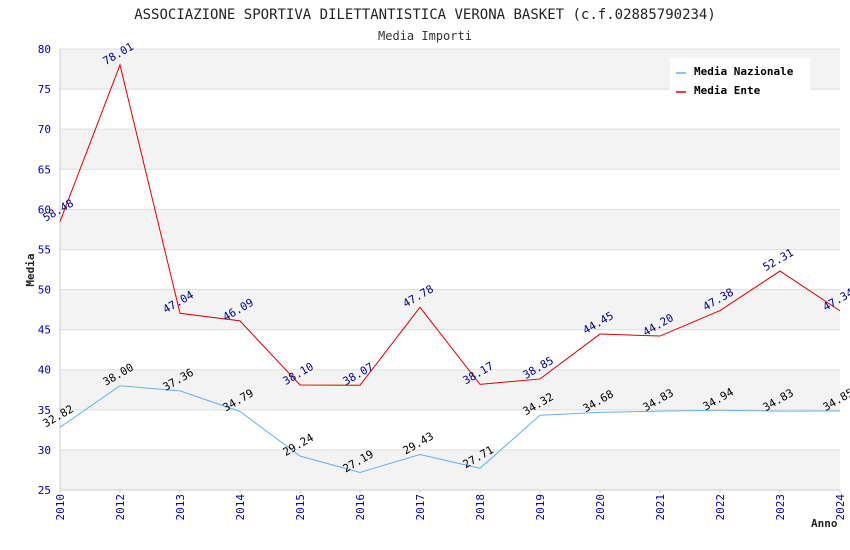 The width and height of the screenshot is (850, 550). What do you see at coordinates (300, 507) in the screenshot?
I see `x-tick-label: 2015` at bounding box center [300, 507].